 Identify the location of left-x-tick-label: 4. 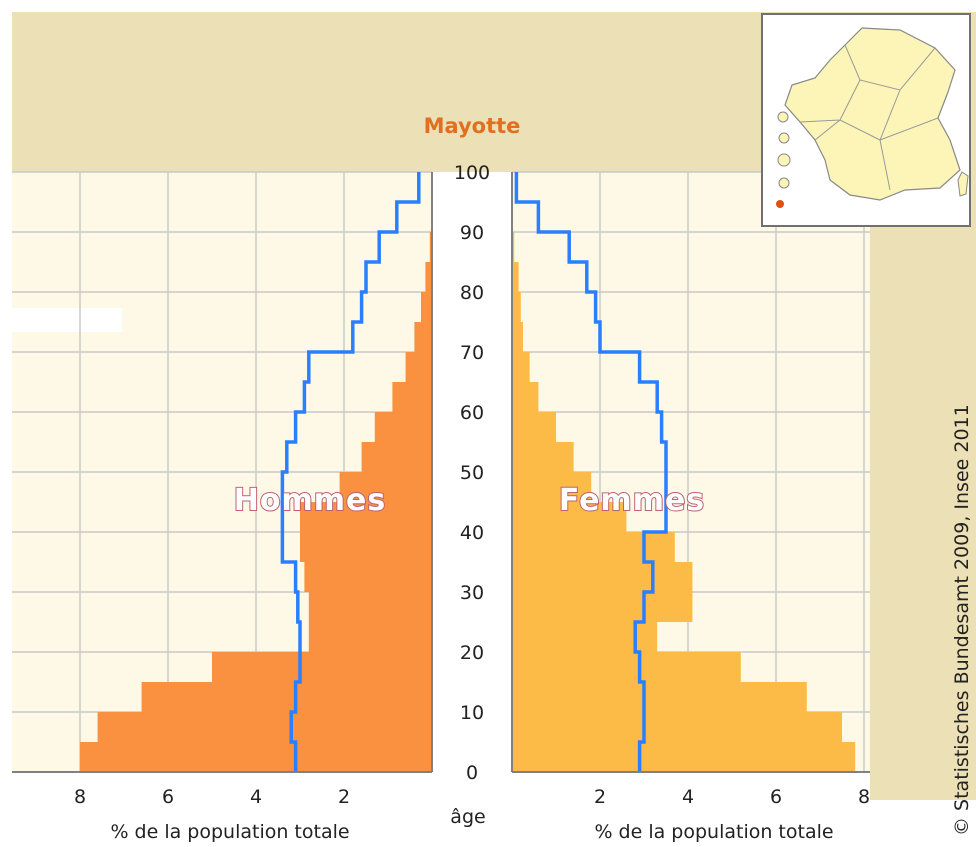
(256, 797).